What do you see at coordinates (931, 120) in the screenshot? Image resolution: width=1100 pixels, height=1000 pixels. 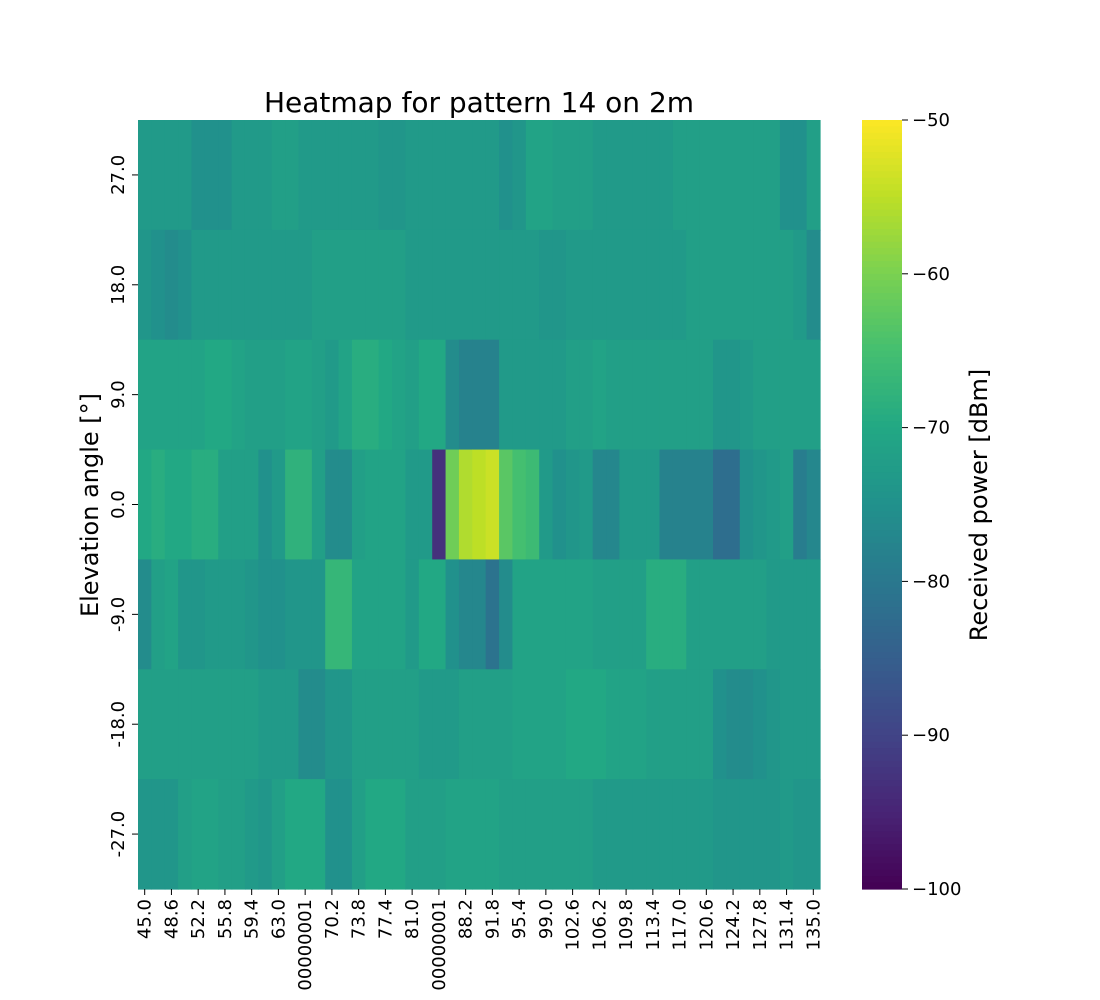 I see `colorbar-tick-label: −50` at bounding box center [931, 120].